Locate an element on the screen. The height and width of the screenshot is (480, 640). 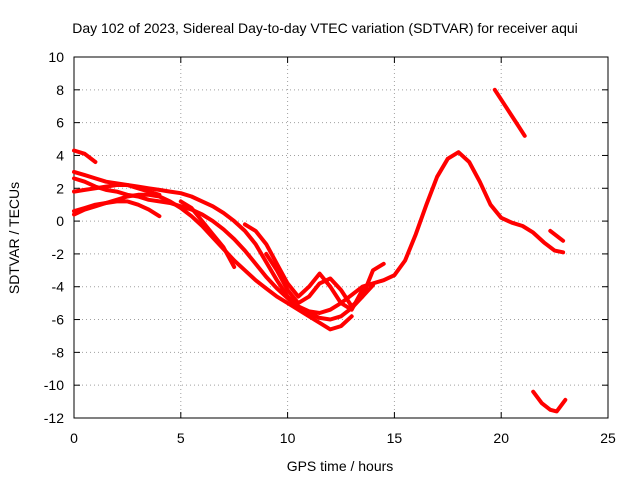
y-tick-label: 10 is located at coordinates (56, 57).